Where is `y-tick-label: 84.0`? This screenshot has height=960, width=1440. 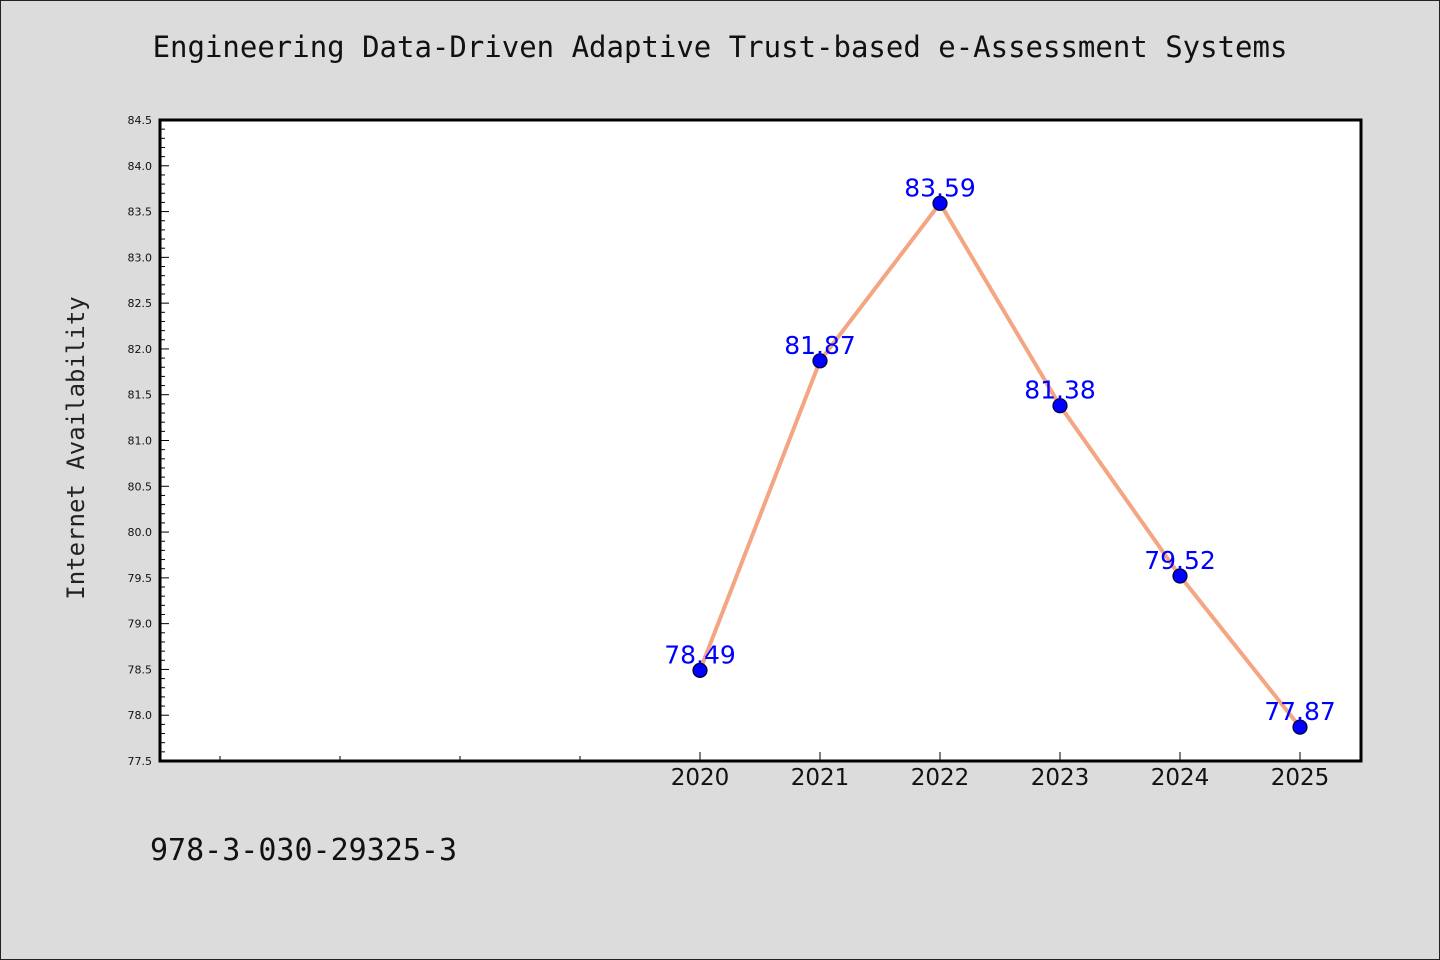
y-tick-label: 84.0 is located at coordinates (140, 166).